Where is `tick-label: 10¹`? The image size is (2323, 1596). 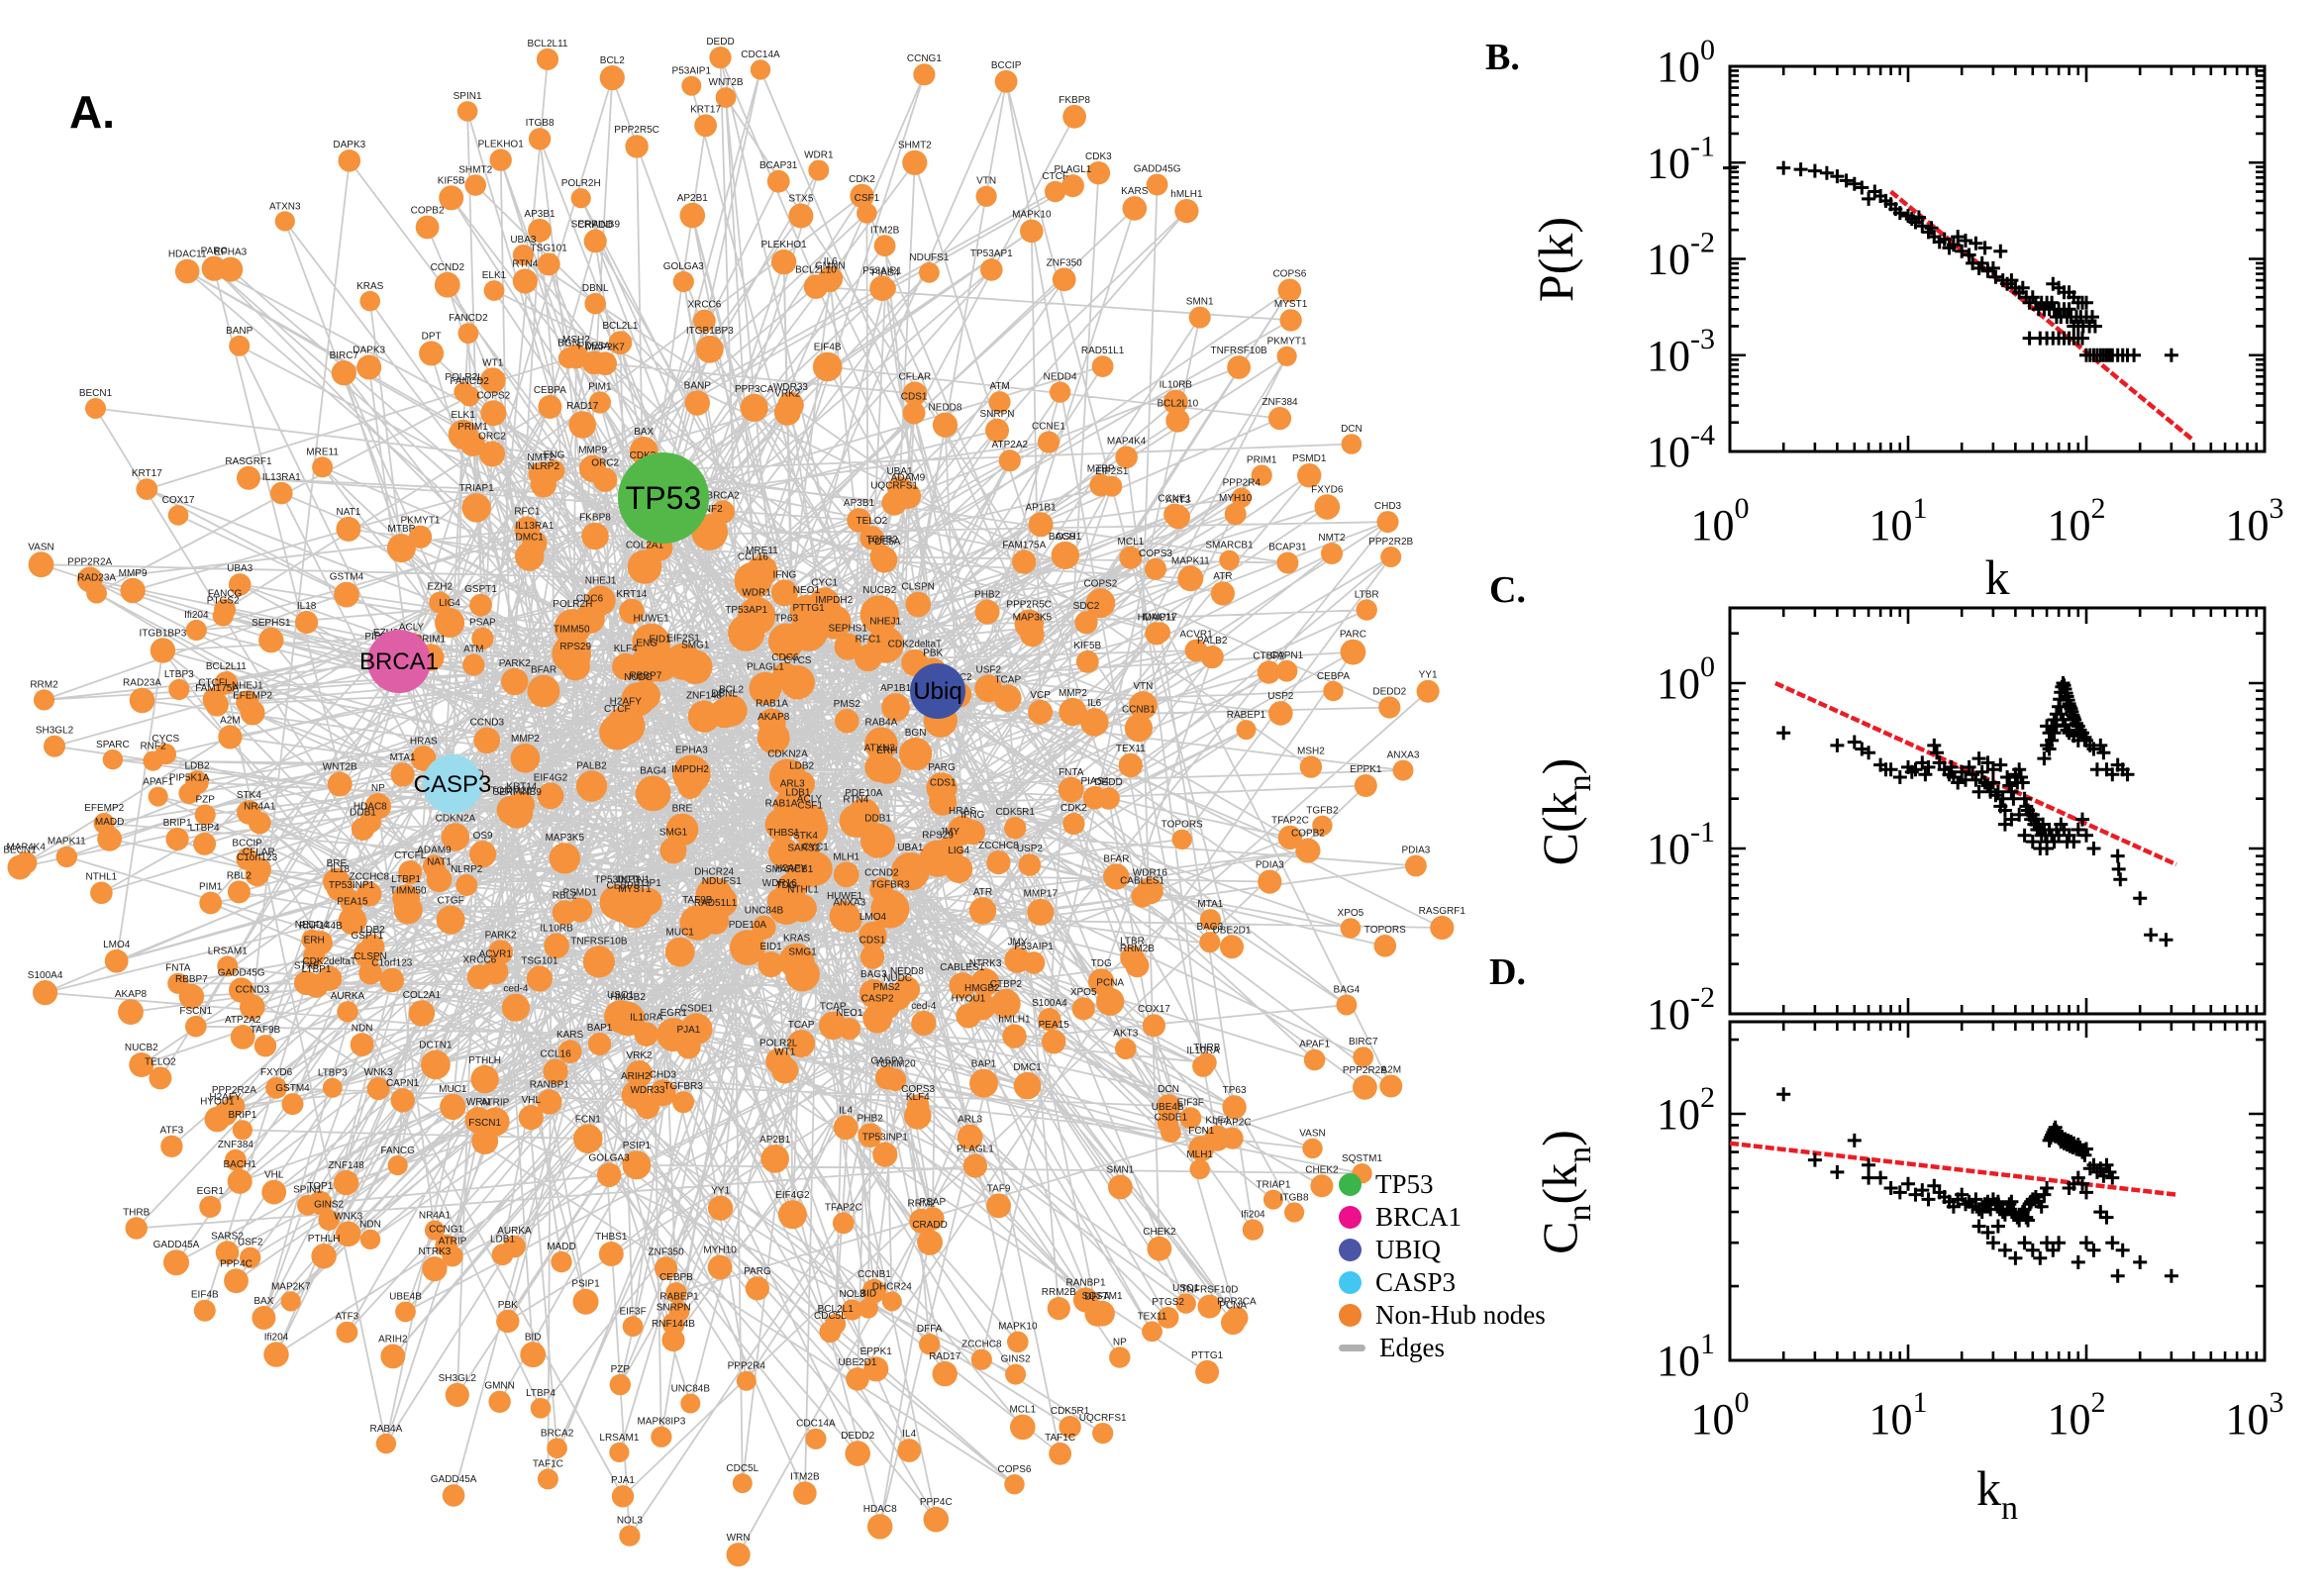 tick-label: 10¹ is located at coordinates (1686, 1356).